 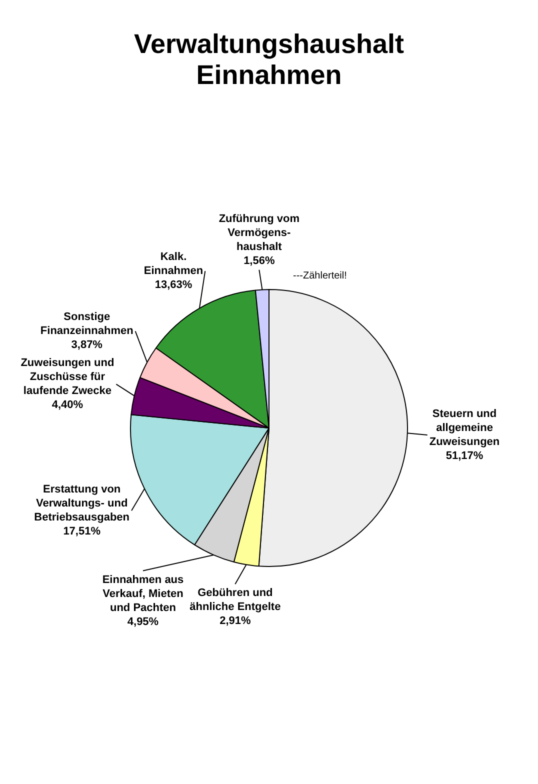 What do you see at coordinates (173, 285) in the screenshot?
I see `data-label: 13,63%` at bounding box center [173, 285].